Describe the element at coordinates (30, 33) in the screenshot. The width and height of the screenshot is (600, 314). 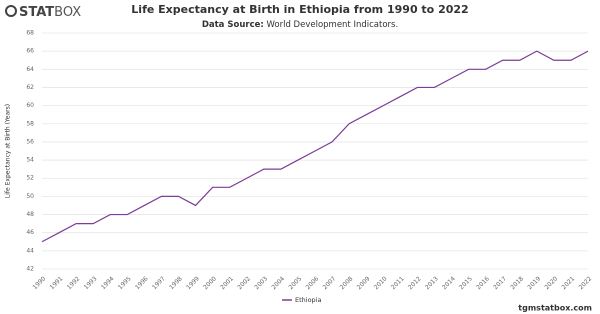
I see `y-tick-label: 68` at that location.